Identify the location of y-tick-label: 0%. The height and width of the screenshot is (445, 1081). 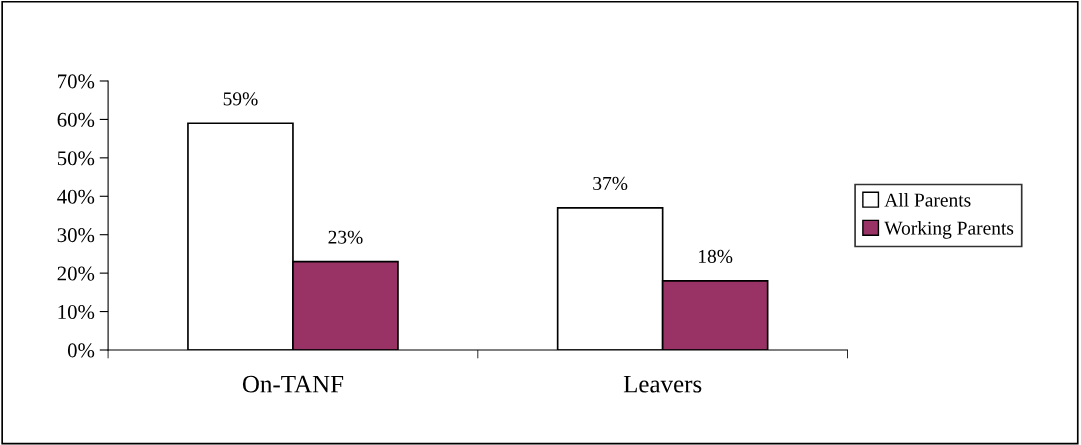
(81, 350).